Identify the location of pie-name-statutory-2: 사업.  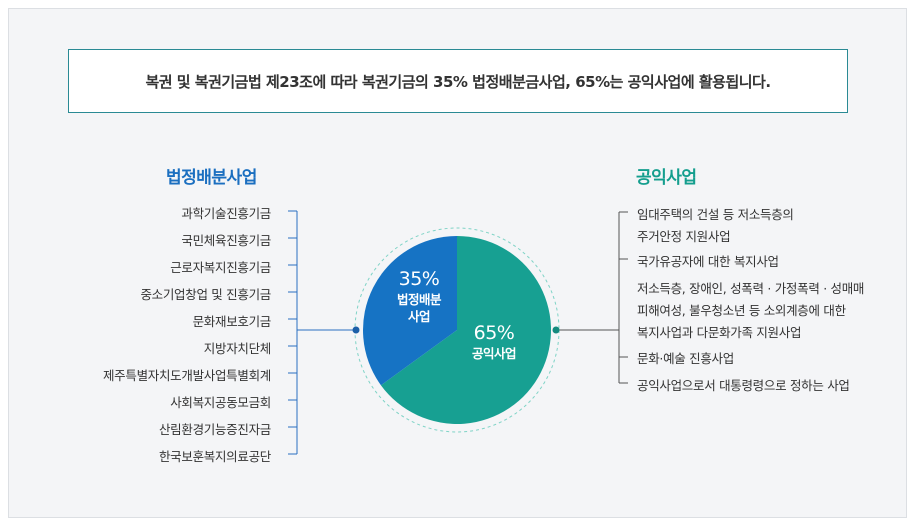
(419, 316).